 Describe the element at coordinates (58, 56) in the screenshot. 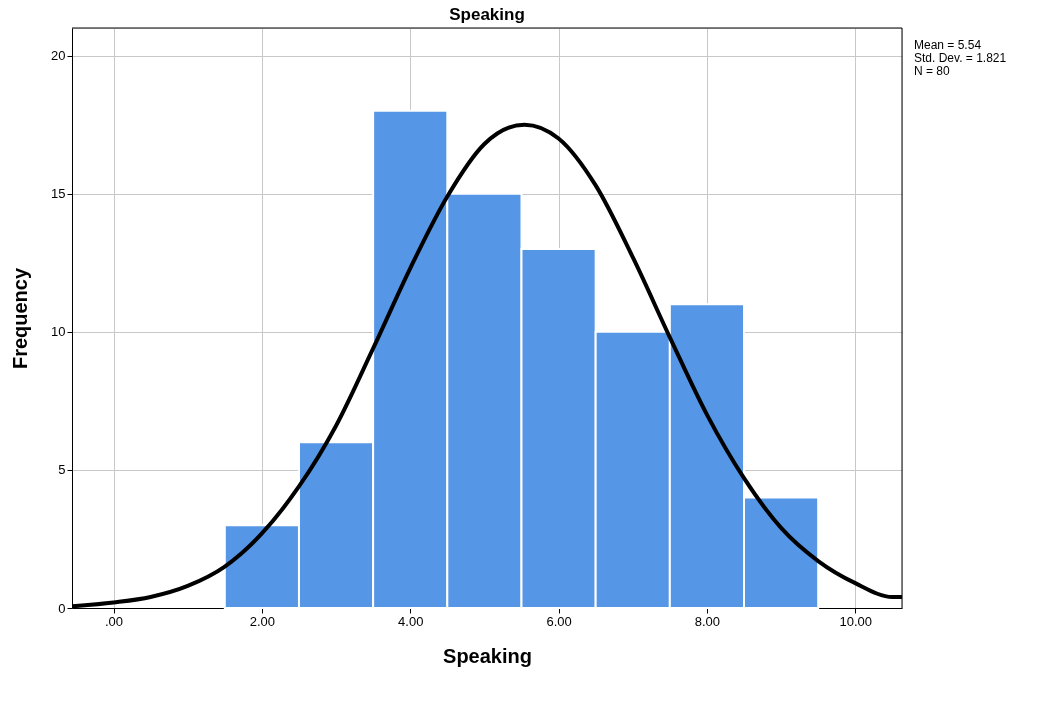

I see `y-tick-label: 20` at that location.